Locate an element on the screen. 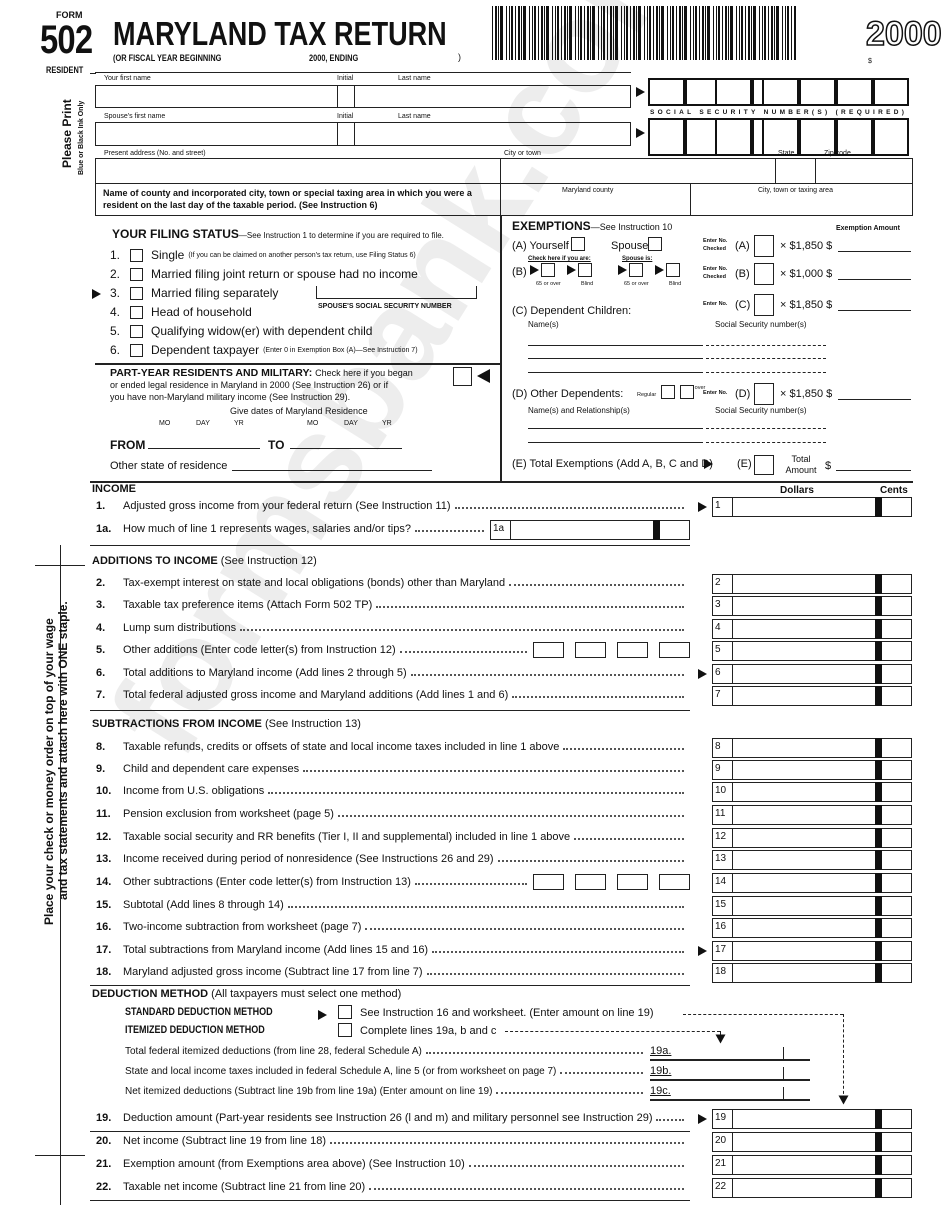 The image size is (950, 1229). line-8-amount-field: 8 is located at coordinates (812, 748).